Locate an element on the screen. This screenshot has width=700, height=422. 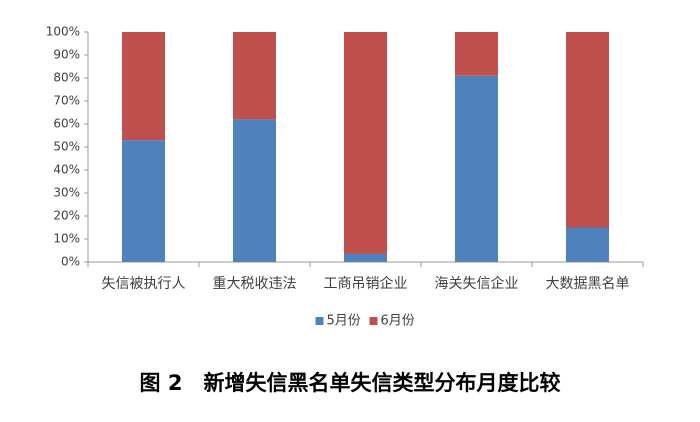
y-tick-label: 20% is located at coordinates (66, 216).